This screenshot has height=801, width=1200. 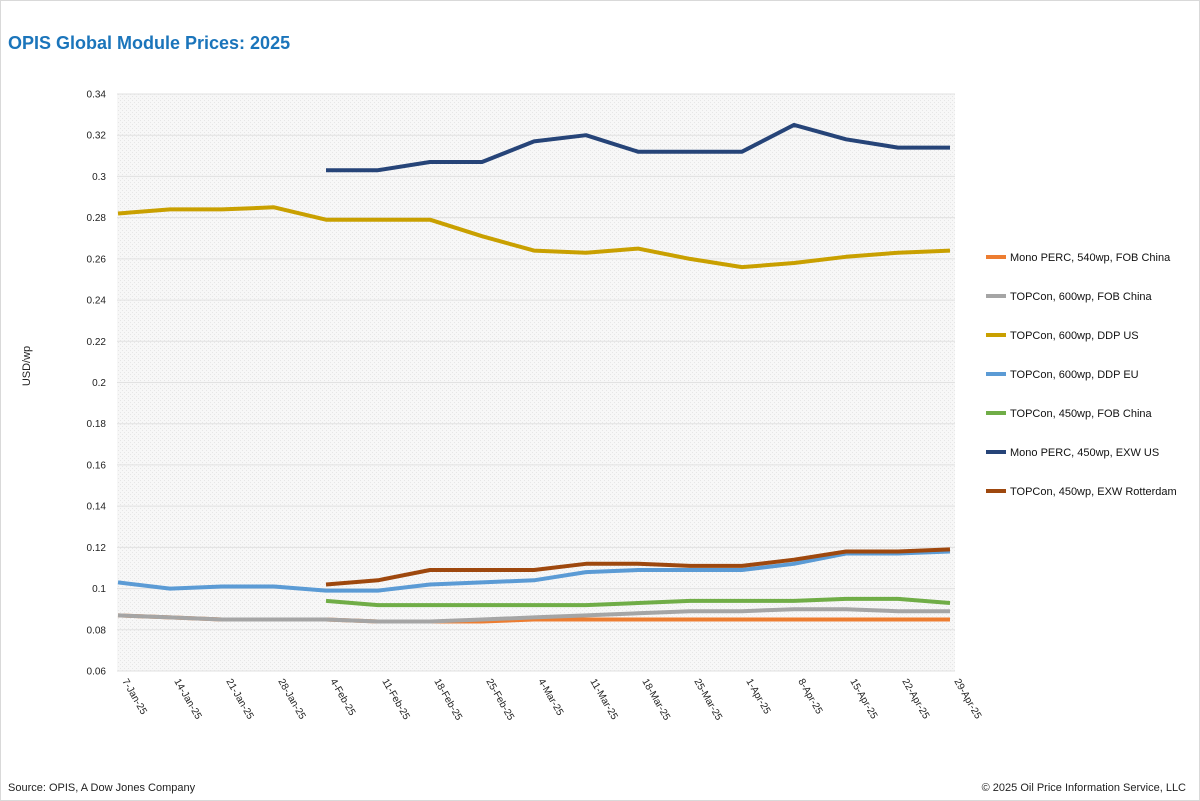 I want to click on legend-entry-label: TOPCon, 600wp, DDP EU, so click(x=1074, y=375).